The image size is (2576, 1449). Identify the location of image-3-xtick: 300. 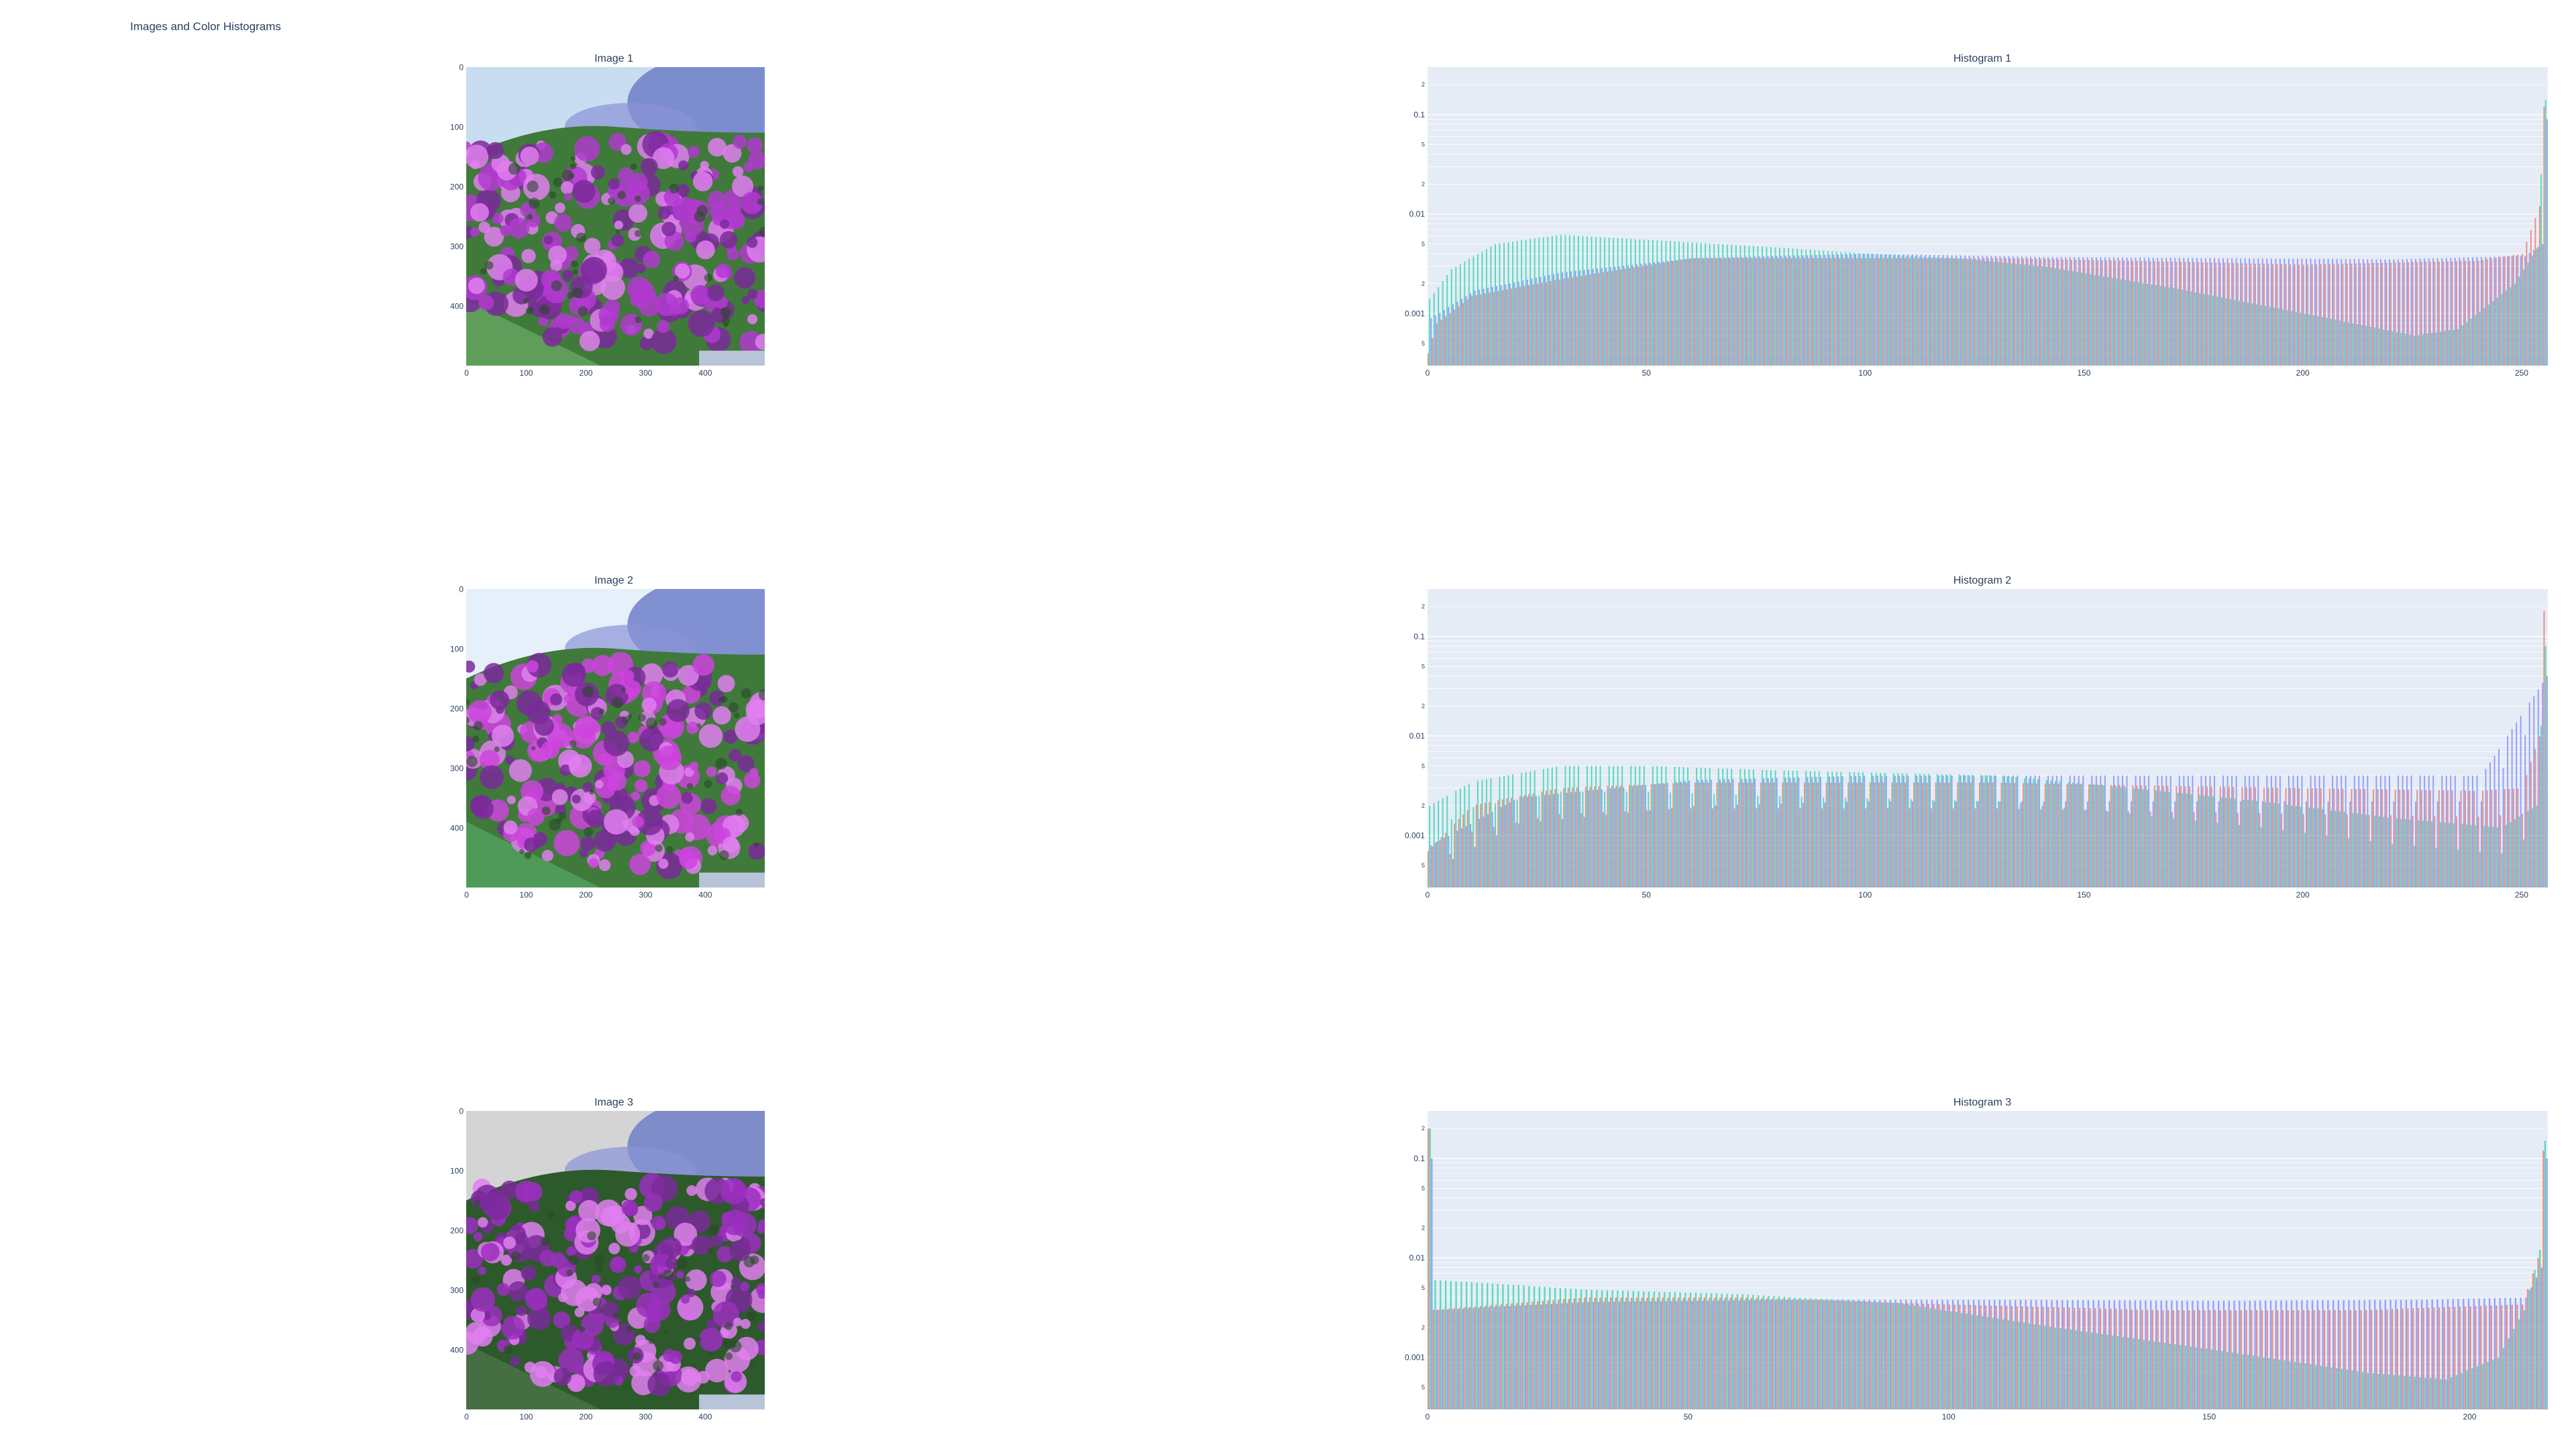
(645, 1416).